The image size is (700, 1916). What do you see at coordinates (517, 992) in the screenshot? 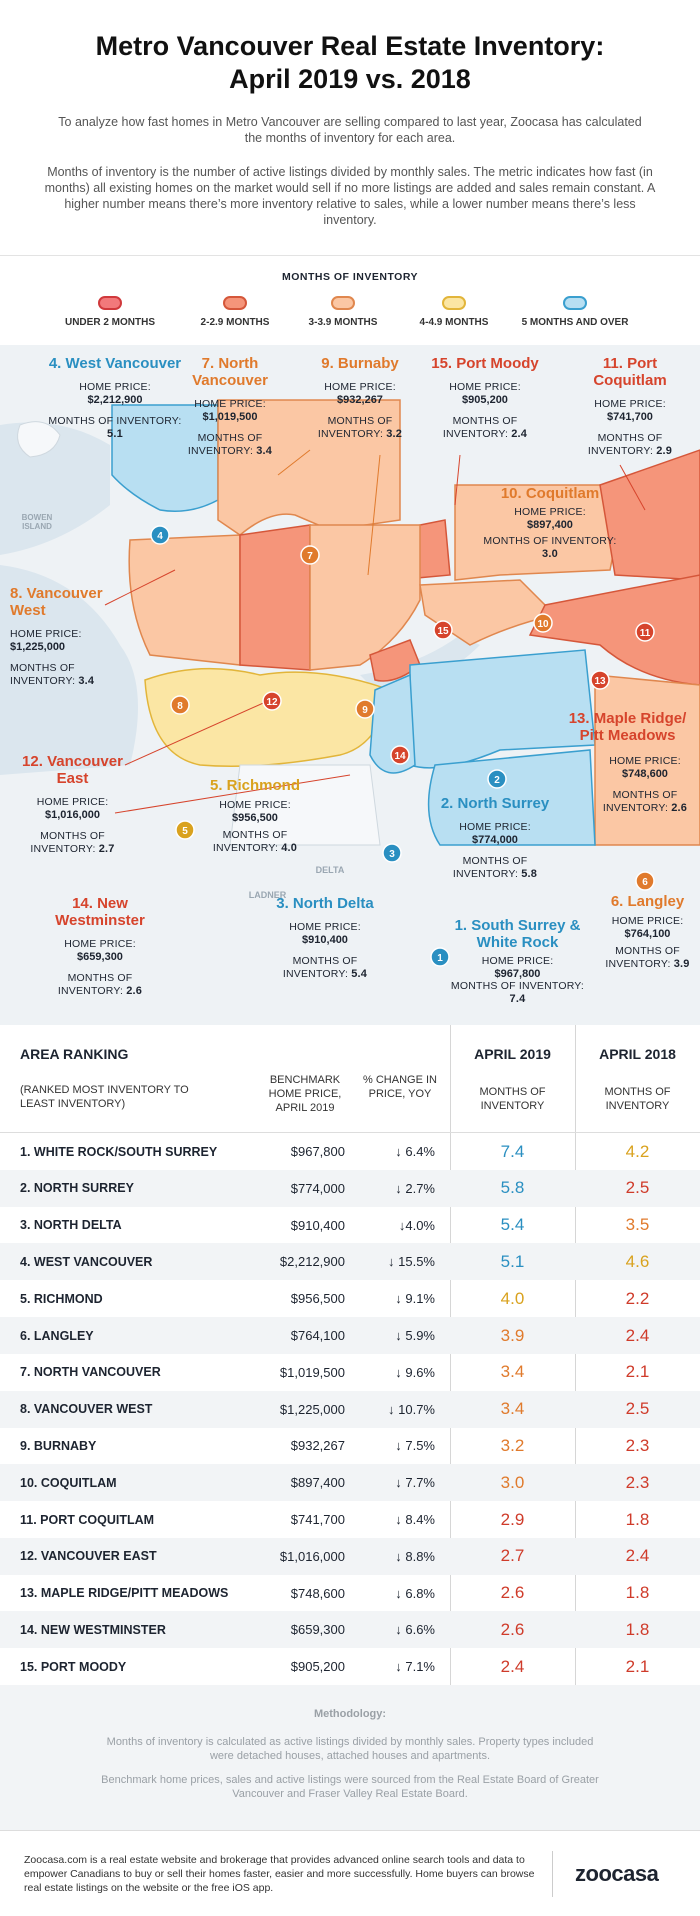
I see `months-label: MONTHS OF INVENTORY: 7.4` at bounding box center [517, 992].